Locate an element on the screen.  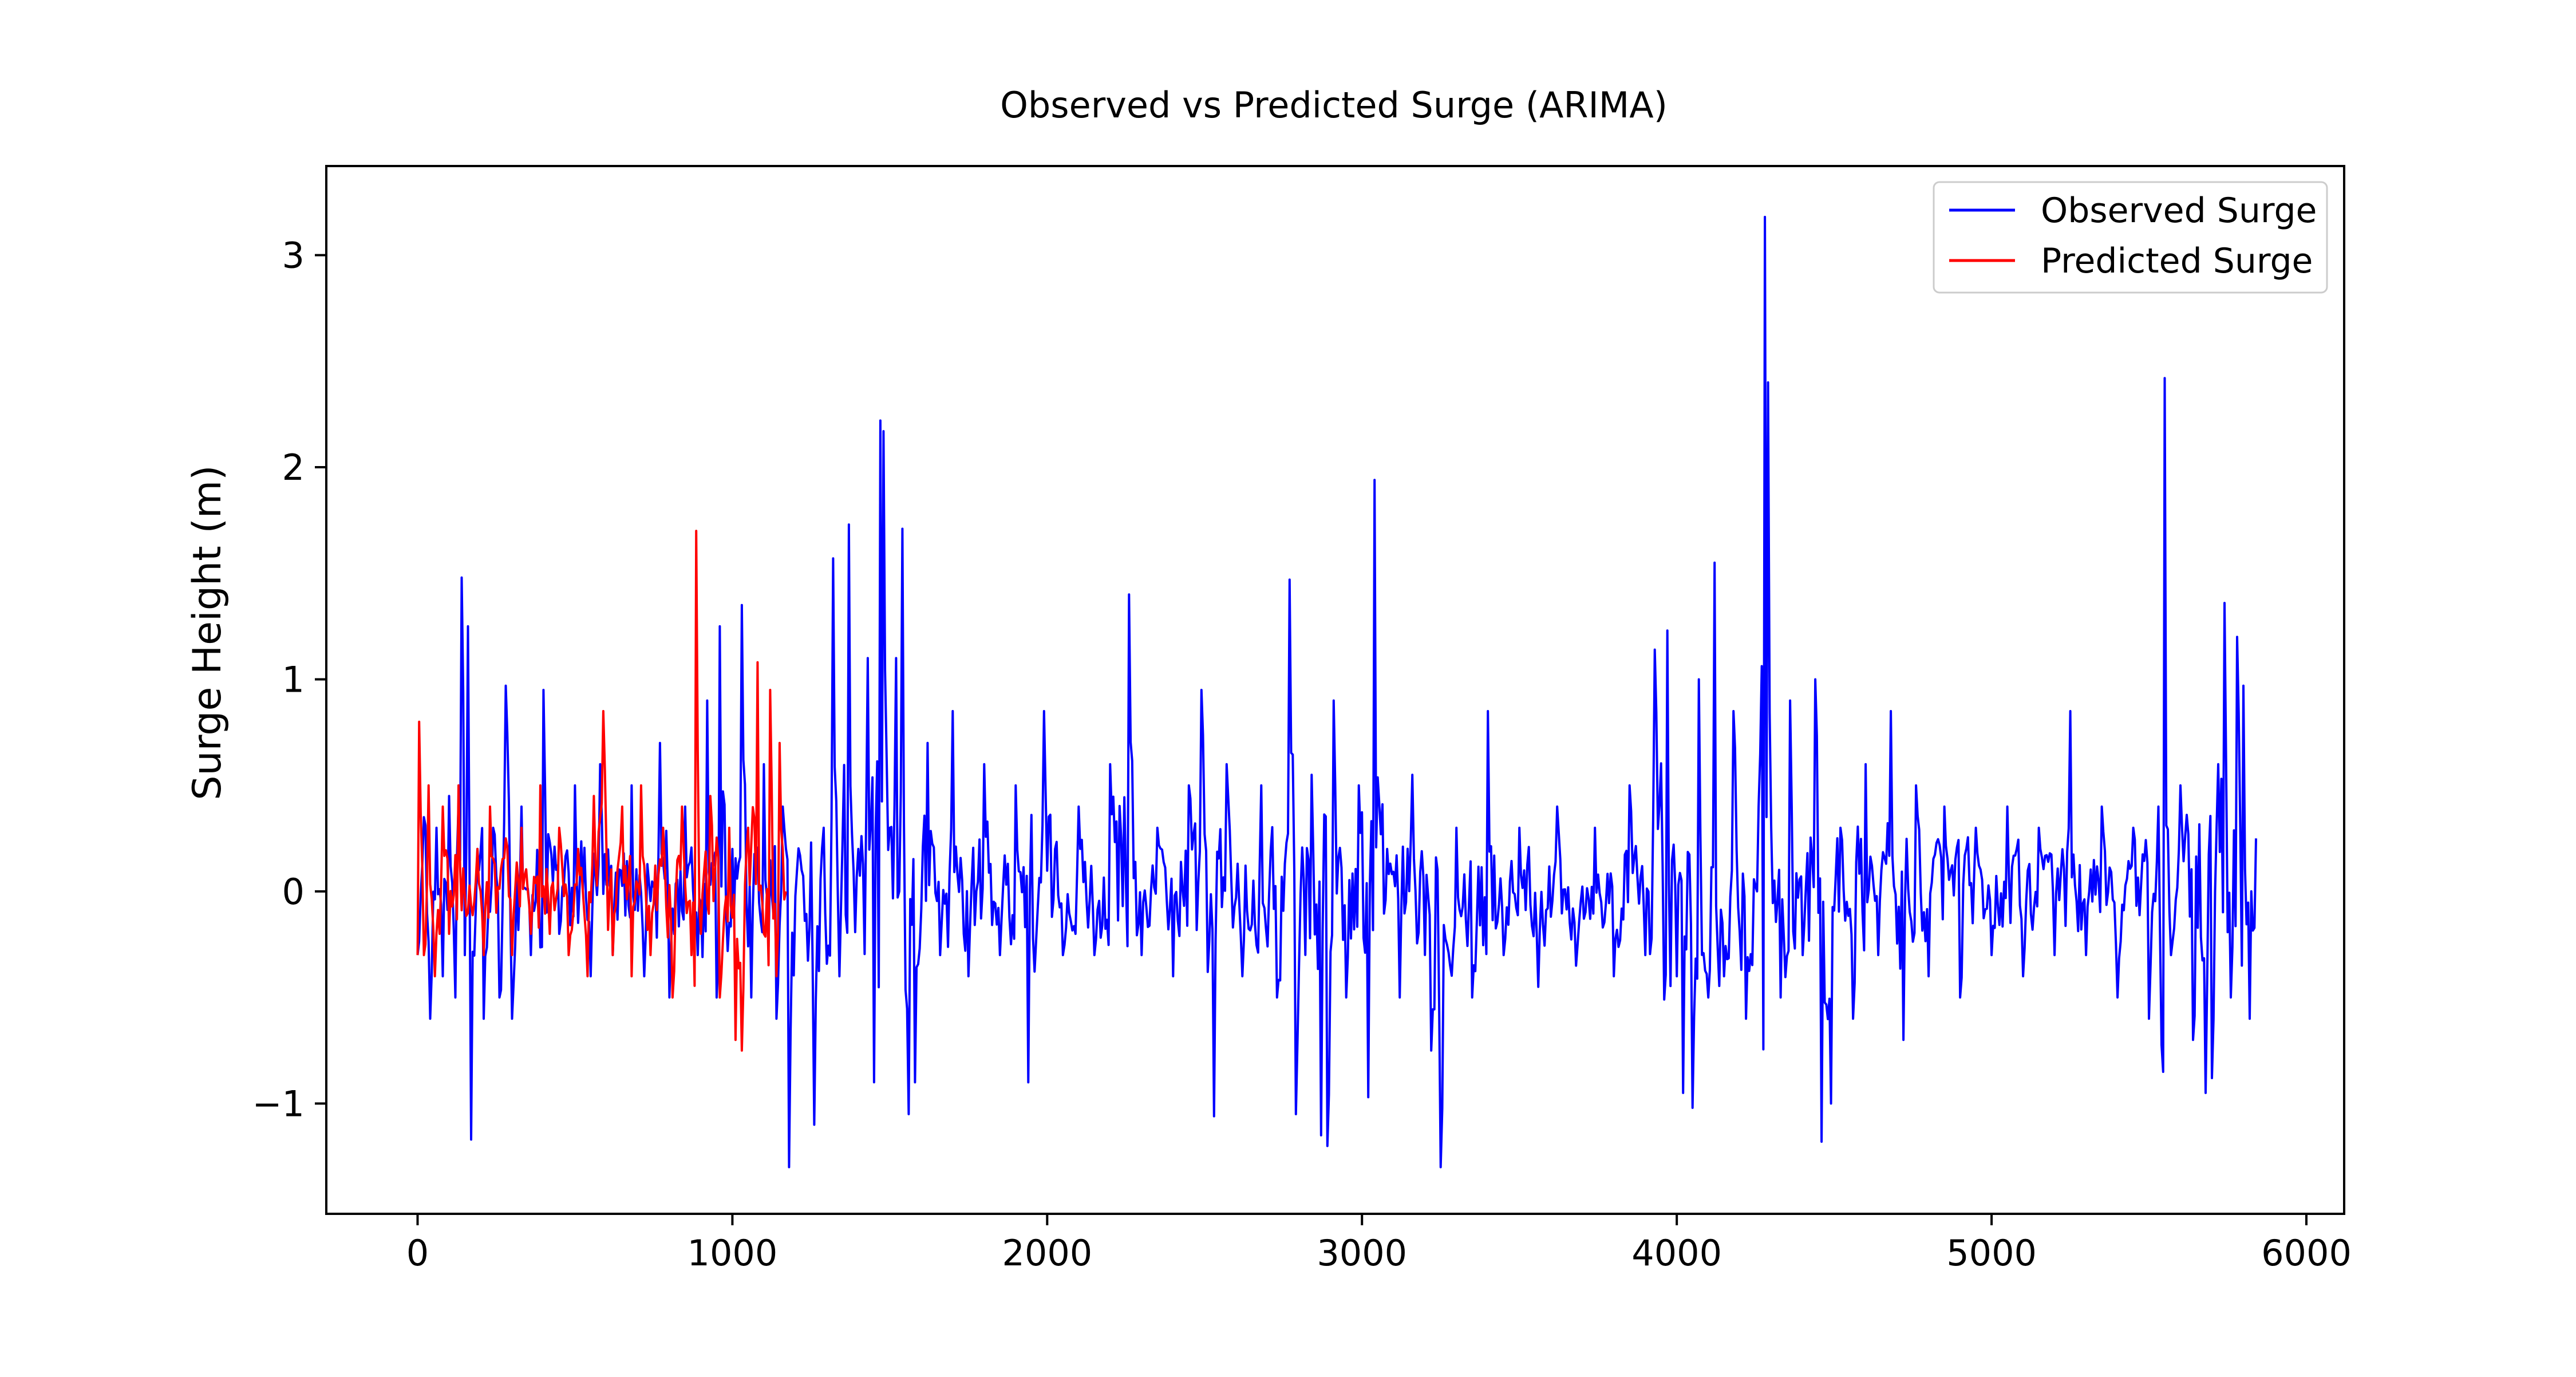
legend-box is located at coordinates (2130, 237).